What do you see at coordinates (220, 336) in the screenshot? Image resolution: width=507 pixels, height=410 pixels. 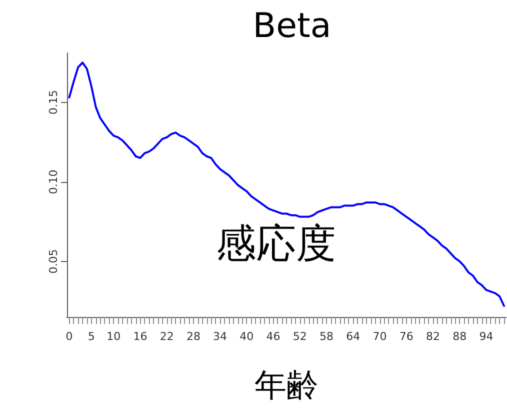 I see `x-tick-label: 34` at bounding box center [220, 336].